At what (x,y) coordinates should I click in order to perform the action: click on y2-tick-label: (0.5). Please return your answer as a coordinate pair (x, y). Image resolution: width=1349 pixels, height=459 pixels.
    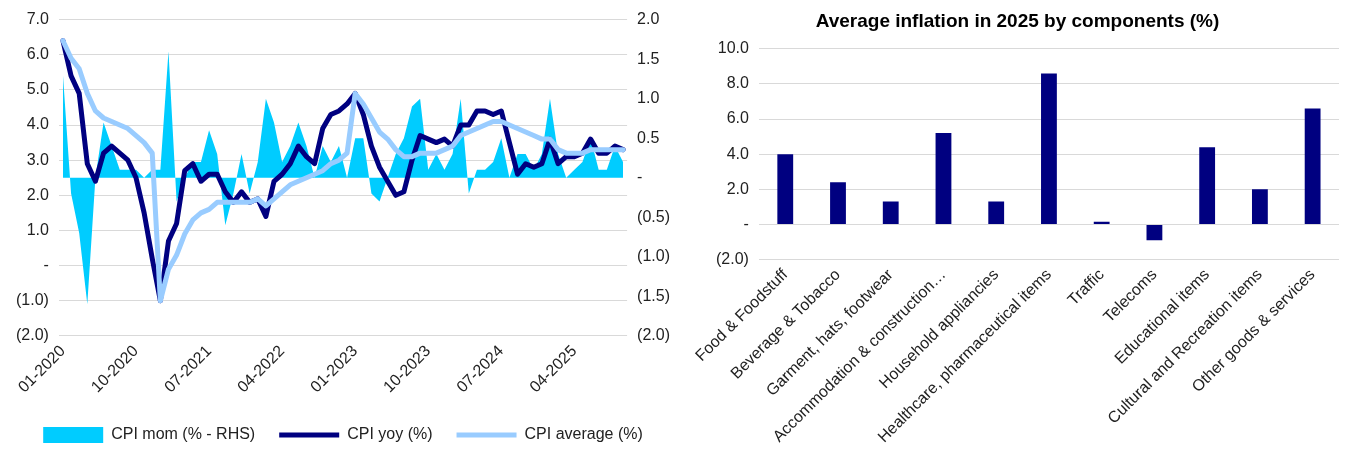
    Looking at the image, I should click on (654, 216).